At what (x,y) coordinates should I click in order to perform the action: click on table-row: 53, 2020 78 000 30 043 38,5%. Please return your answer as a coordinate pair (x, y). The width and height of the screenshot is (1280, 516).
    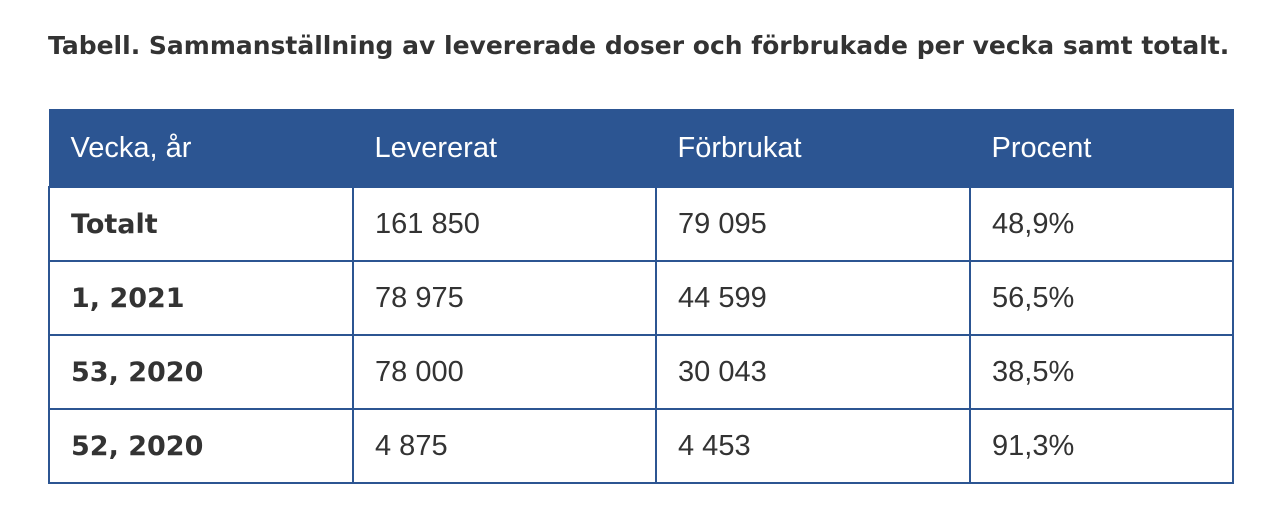
    Looking at the image, I should click on (641, 372).